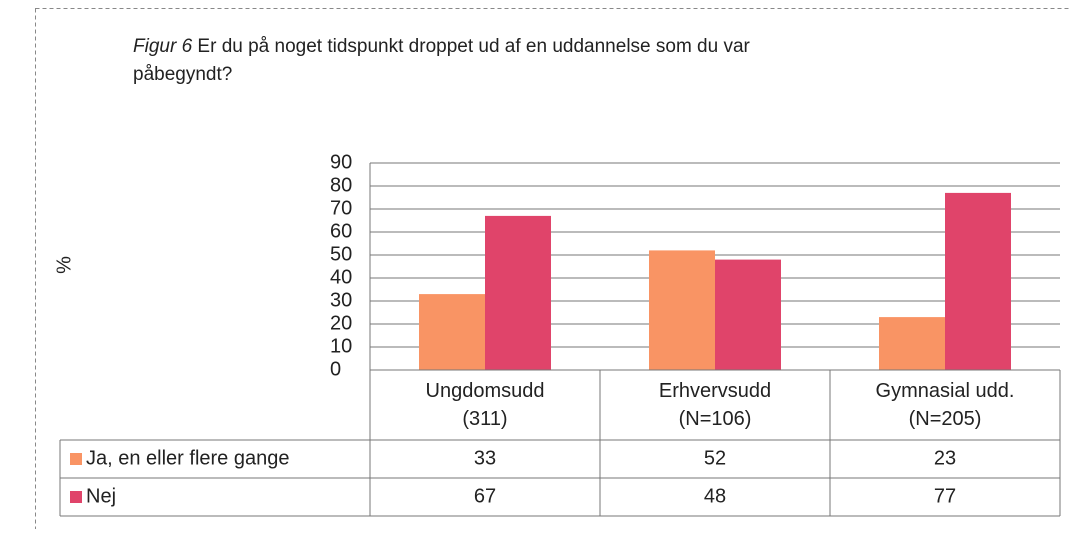  What do you see at coordinates (341, 185) in the screenshot?
I see `y-tick-label: 80` at bounding box center [341, 185].